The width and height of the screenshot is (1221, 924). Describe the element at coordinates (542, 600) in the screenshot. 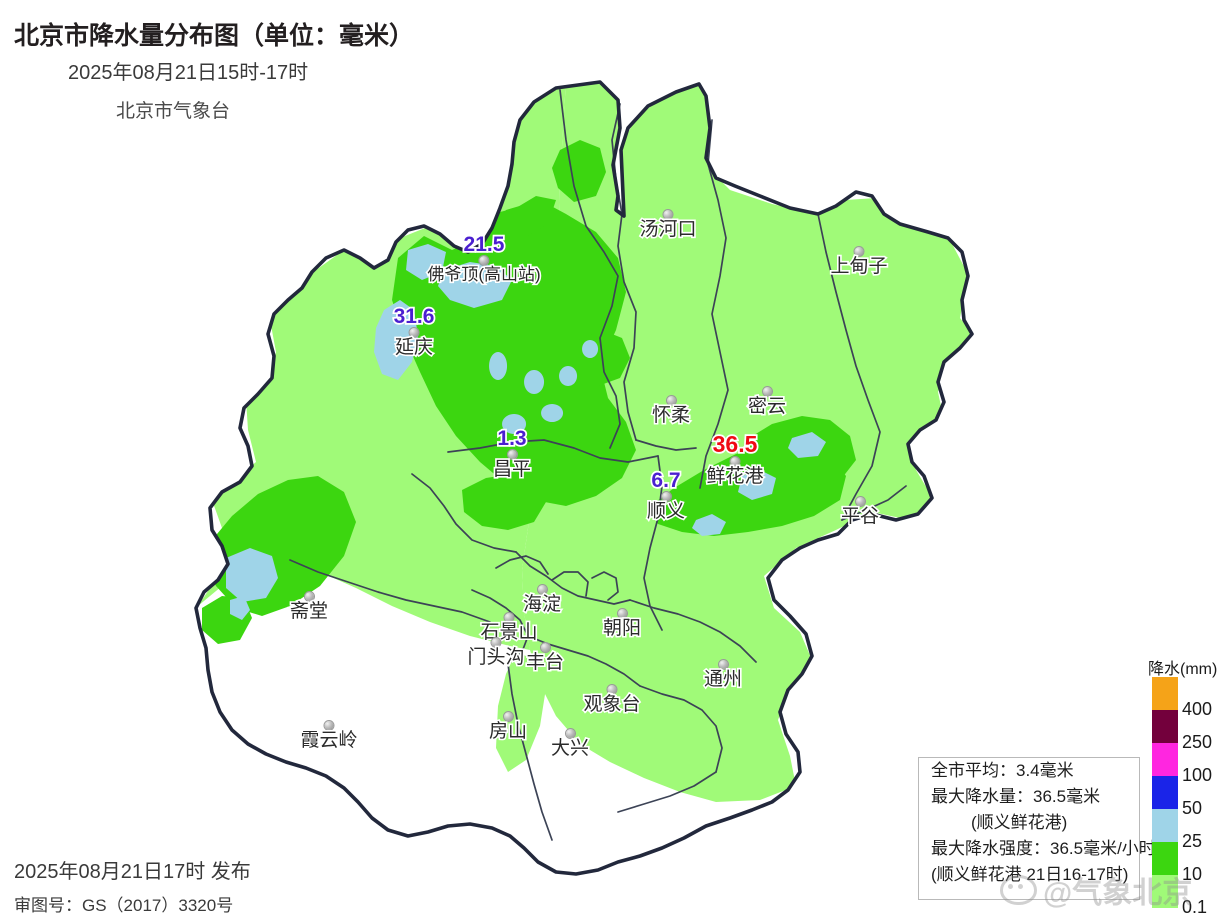

I see `station-label: 海淀` at that location.